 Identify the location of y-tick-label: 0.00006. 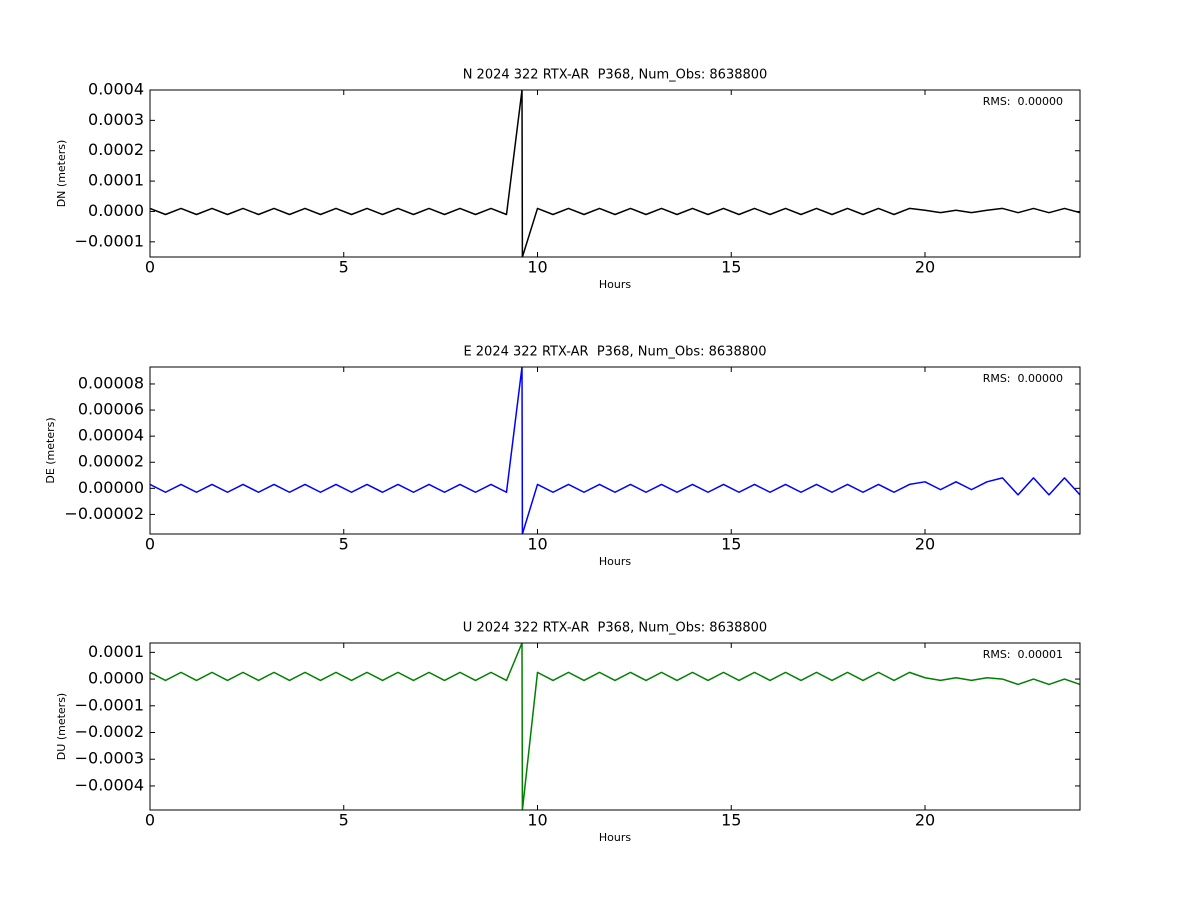
(111, 409).